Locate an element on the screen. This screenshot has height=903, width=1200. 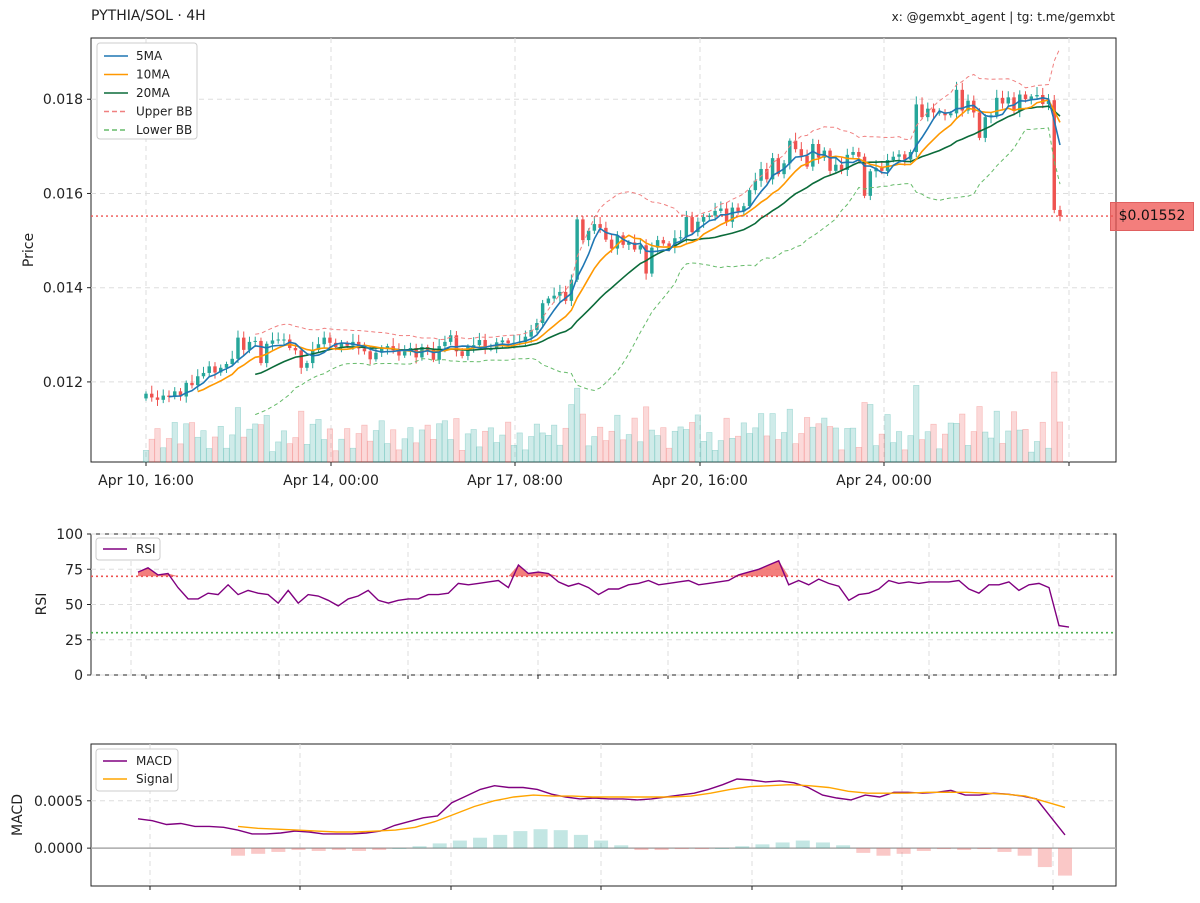
rsi-line is located at coordinates (603, 593).